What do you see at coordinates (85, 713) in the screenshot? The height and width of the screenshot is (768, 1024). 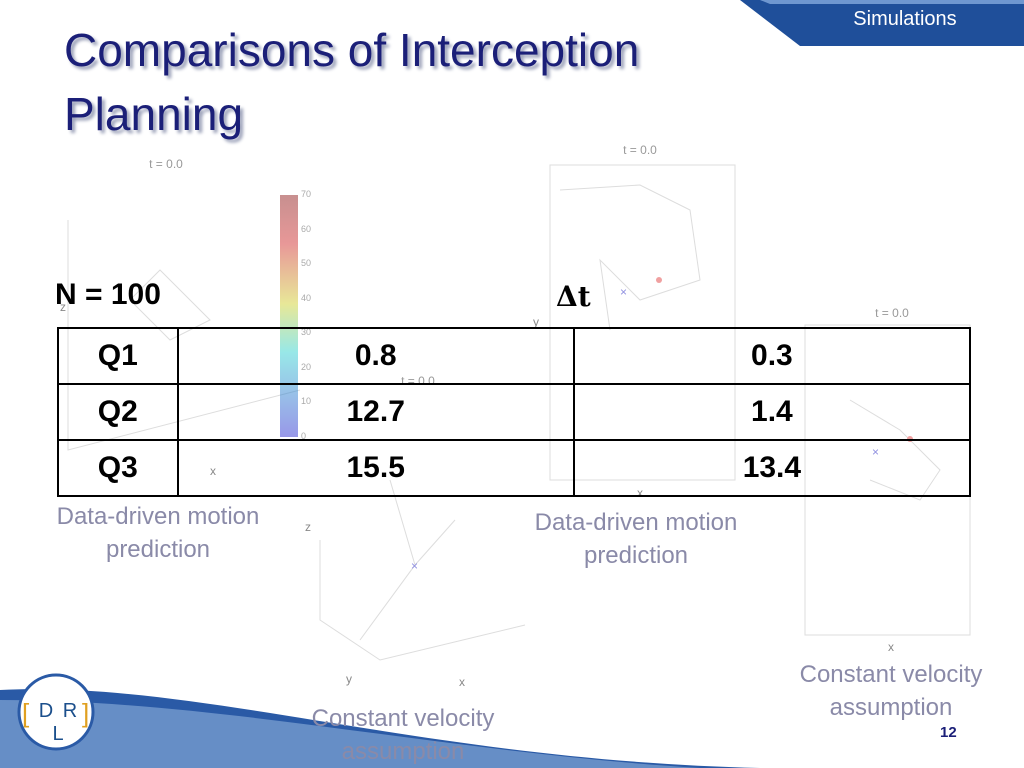 I see `logo-bracket: ]` at bounding box center [85, 713].